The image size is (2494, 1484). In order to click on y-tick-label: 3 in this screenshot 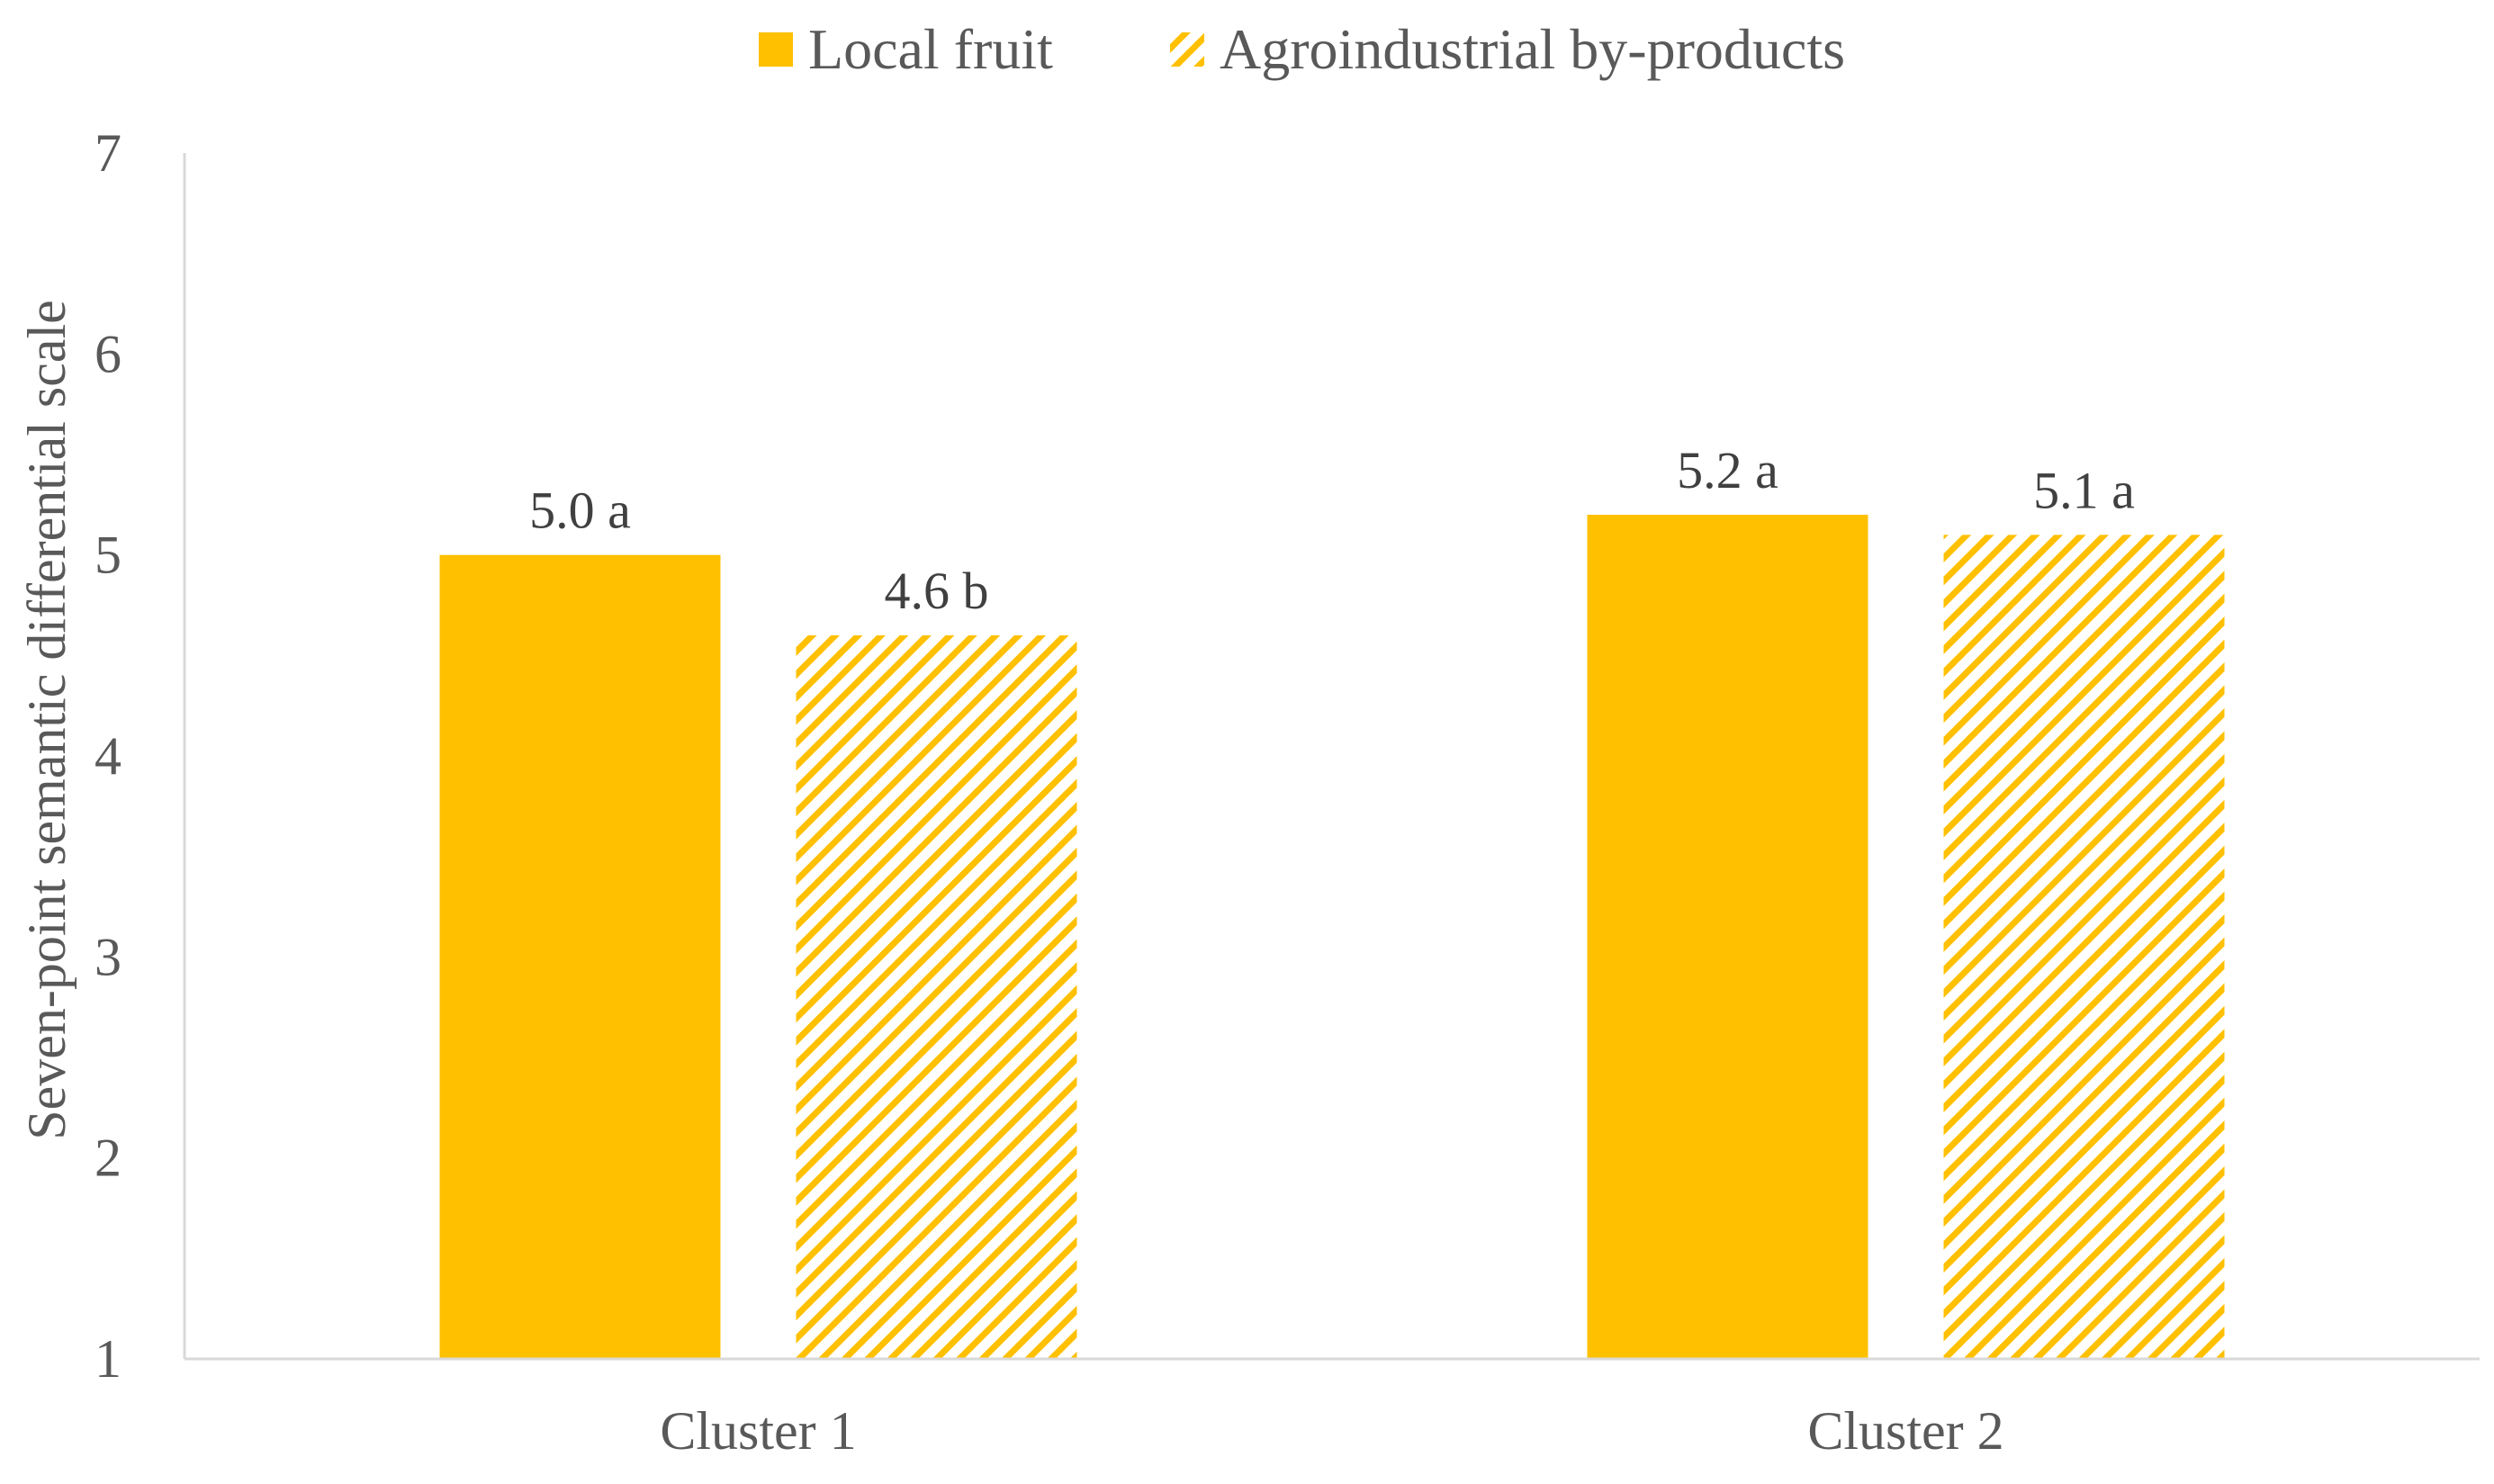, I will do `click(108, 956)`.